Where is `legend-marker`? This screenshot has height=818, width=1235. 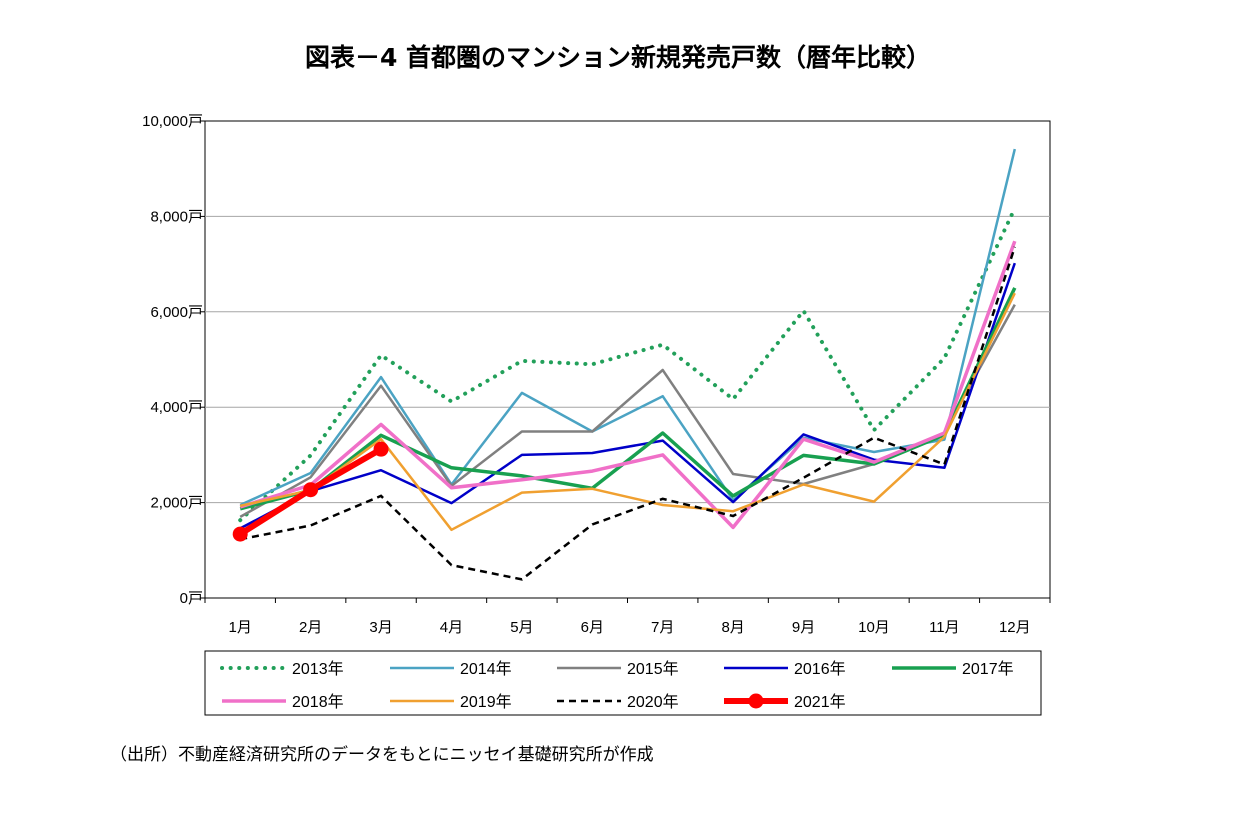
legend-marker is located at coordinates (756, 701).